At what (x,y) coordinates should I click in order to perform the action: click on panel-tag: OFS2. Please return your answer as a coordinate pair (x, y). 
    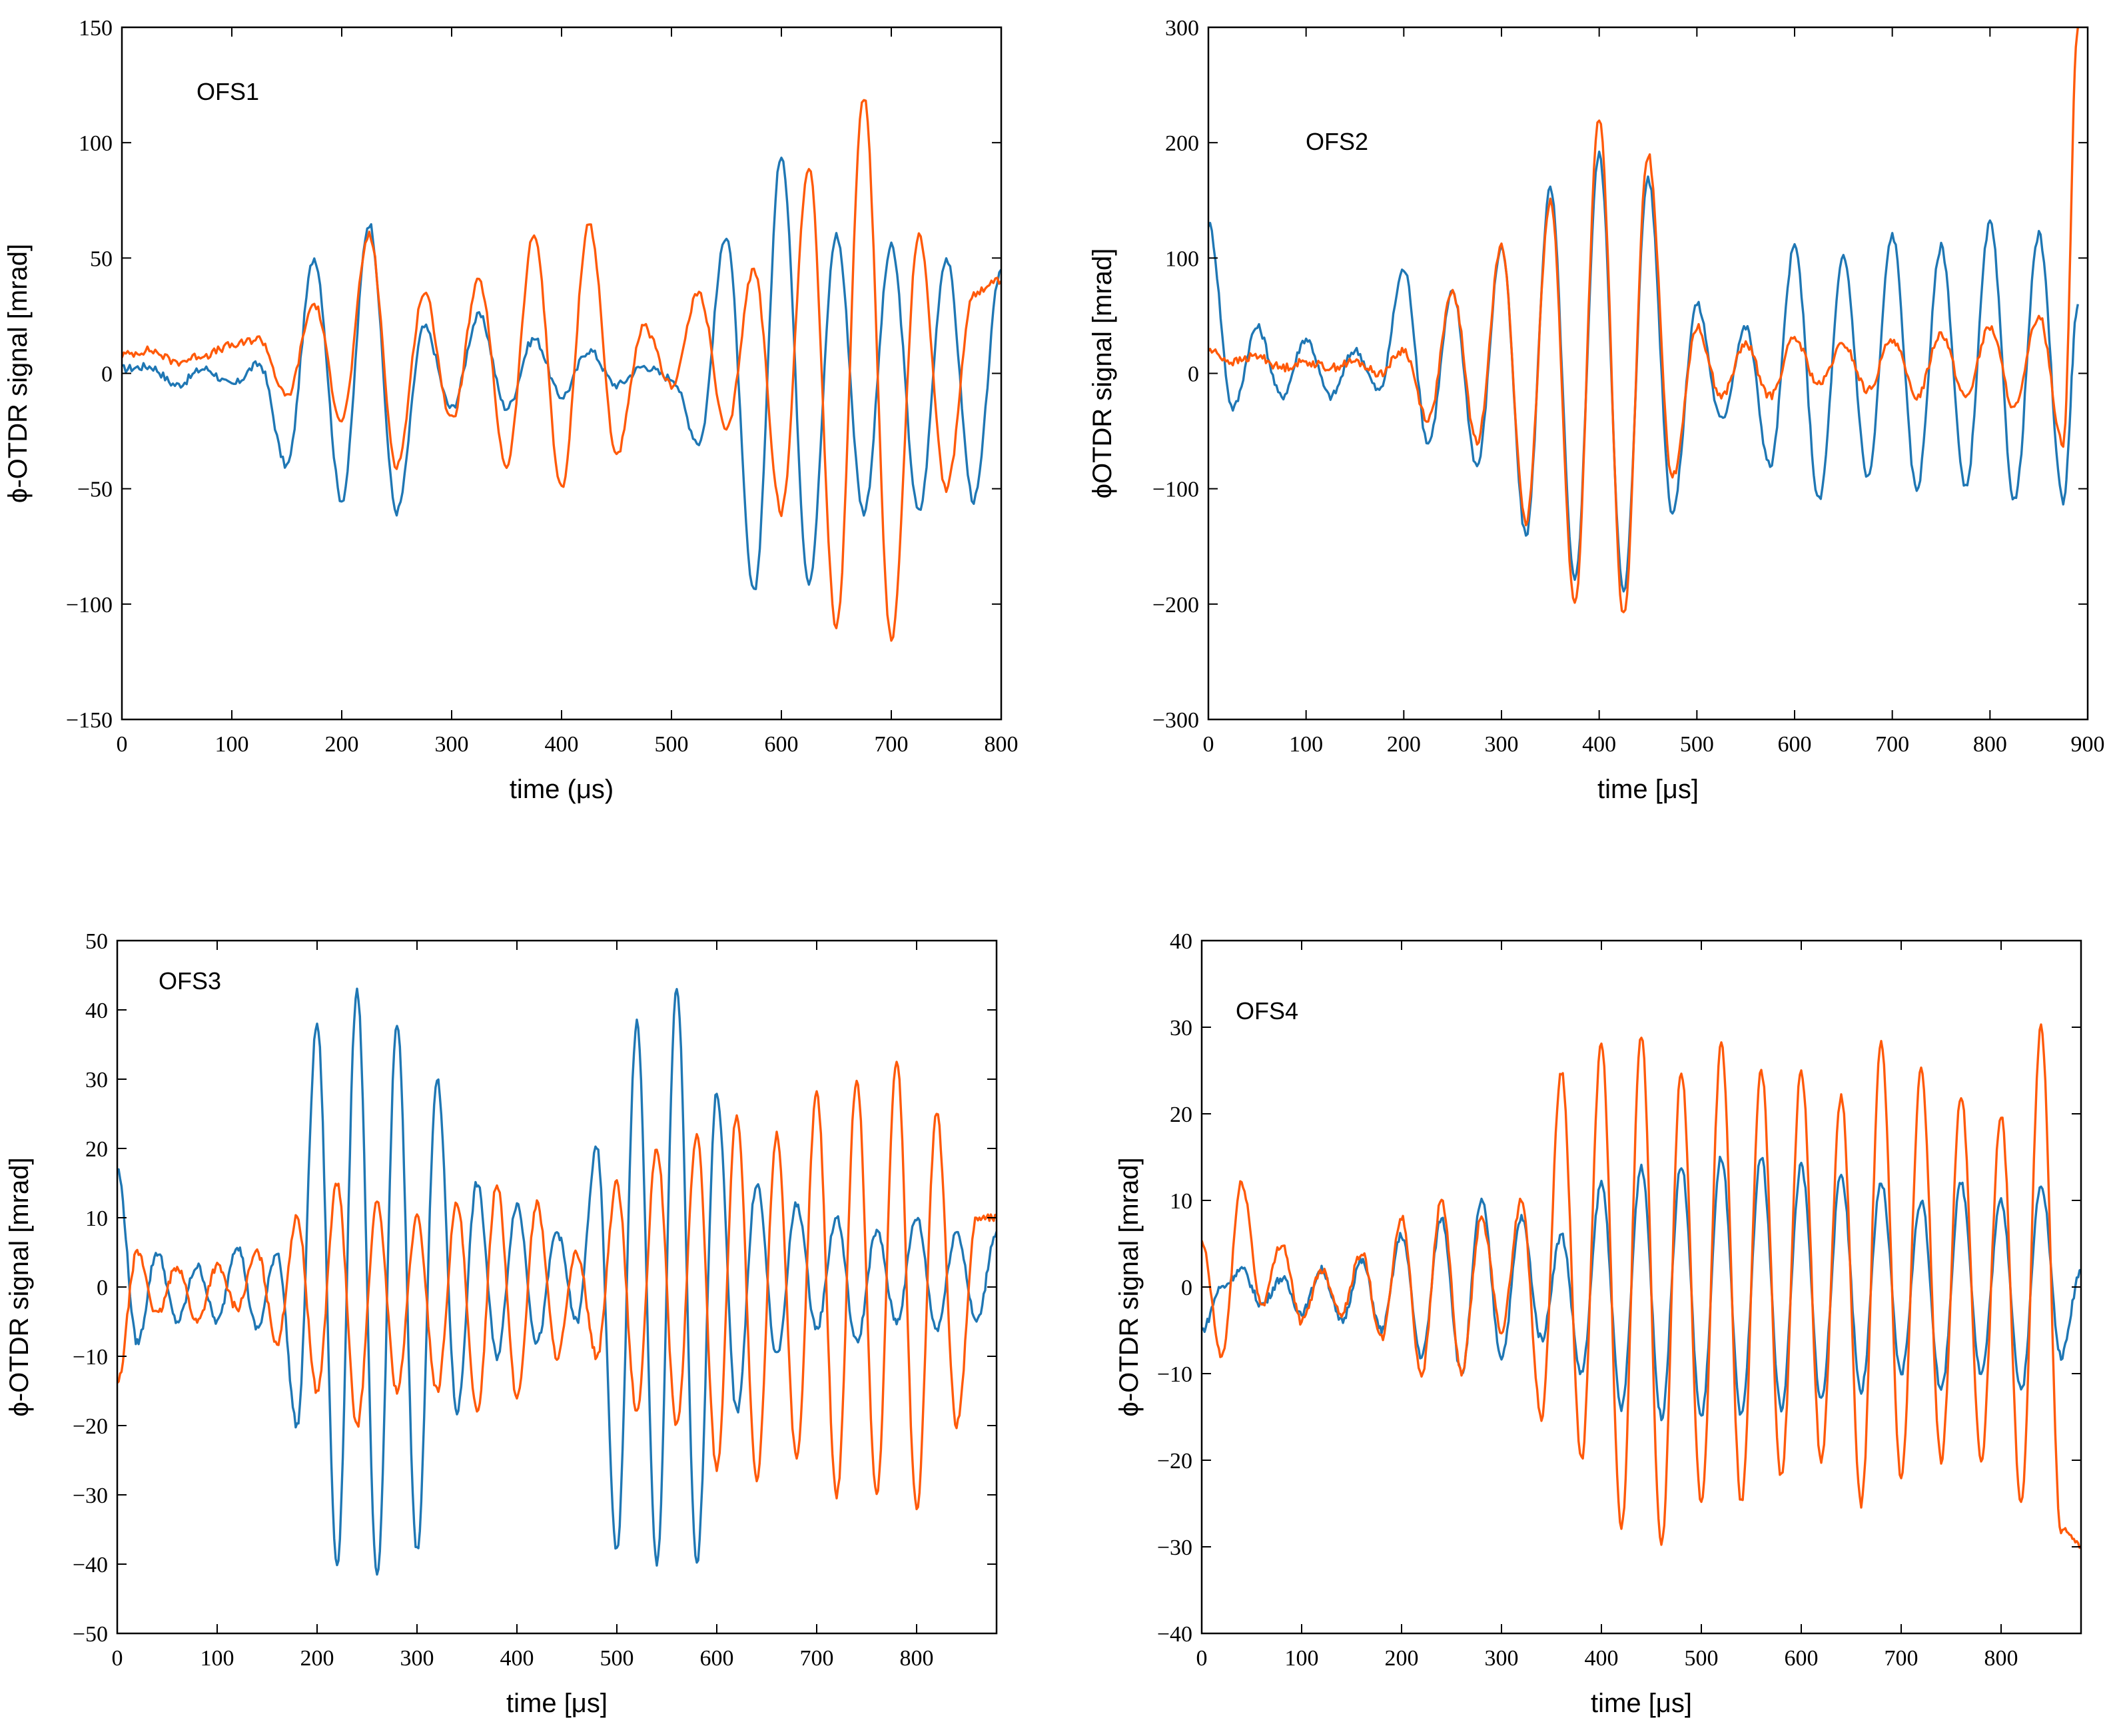
    Looking at the image, I should click on (1337, 141).